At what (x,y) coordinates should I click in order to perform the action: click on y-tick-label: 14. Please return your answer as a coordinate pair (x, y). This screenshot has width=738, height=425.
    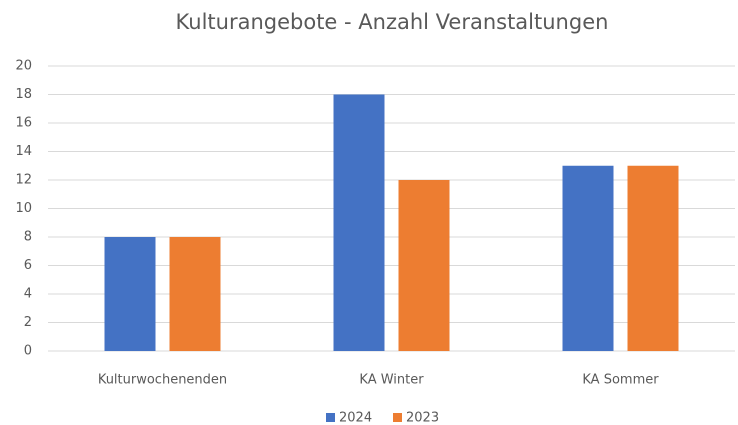
    Looking at the image, I should click on (23, 151).